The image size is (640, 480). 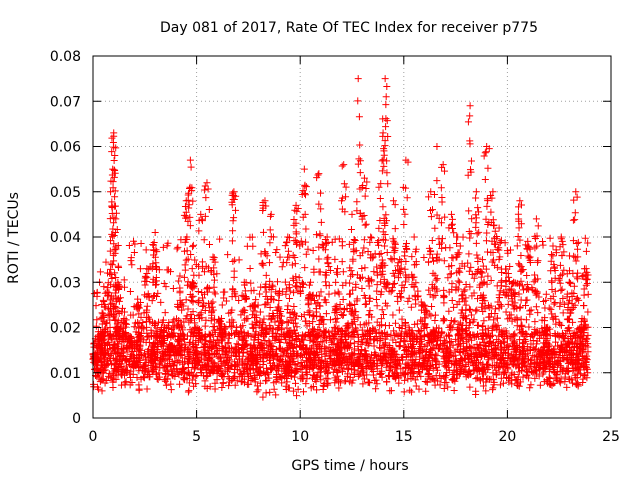 What do you see at coordinates (404, 437) in the screenshot?
I see `x-tick-label: 15` at bounding box center [404, 437].